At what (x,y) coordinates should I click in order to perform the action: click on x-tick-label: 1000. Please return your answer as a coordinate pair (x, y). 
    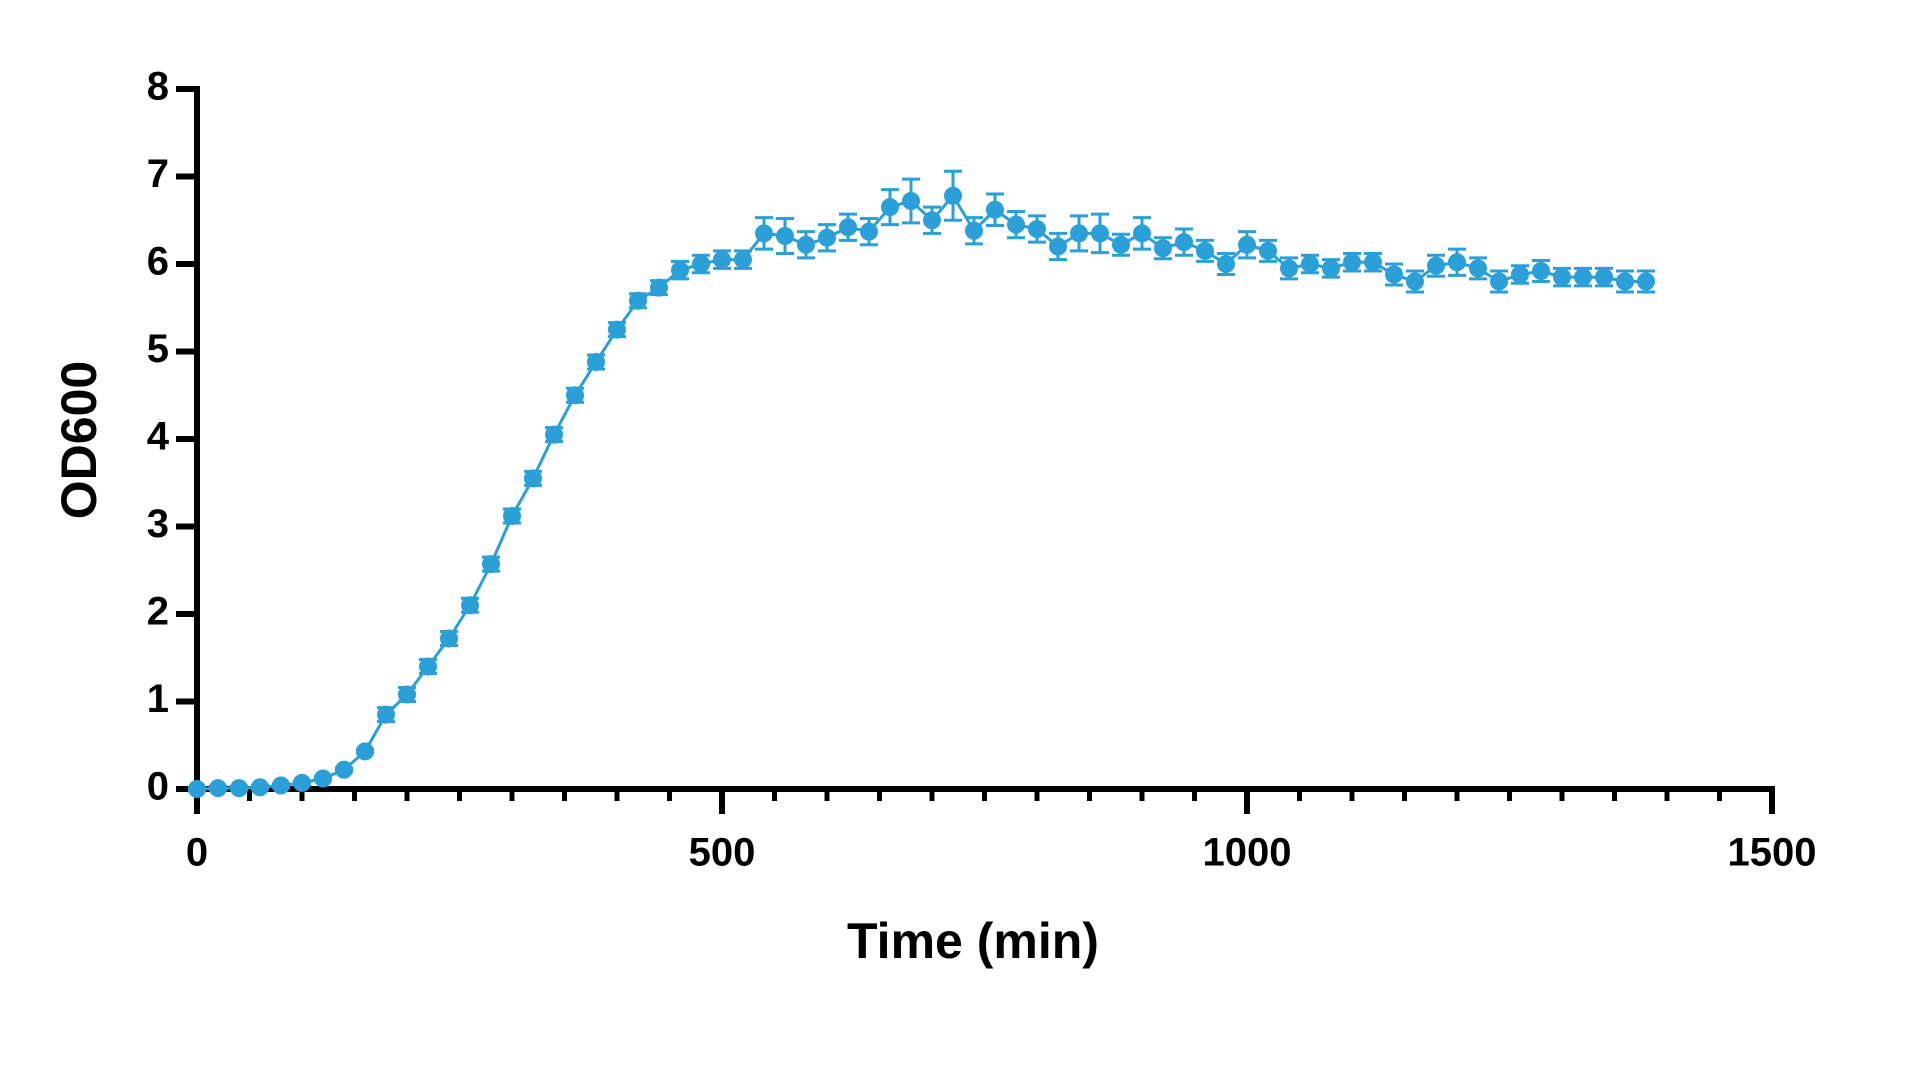
    Looking at the image, I should click on (1247, 853).